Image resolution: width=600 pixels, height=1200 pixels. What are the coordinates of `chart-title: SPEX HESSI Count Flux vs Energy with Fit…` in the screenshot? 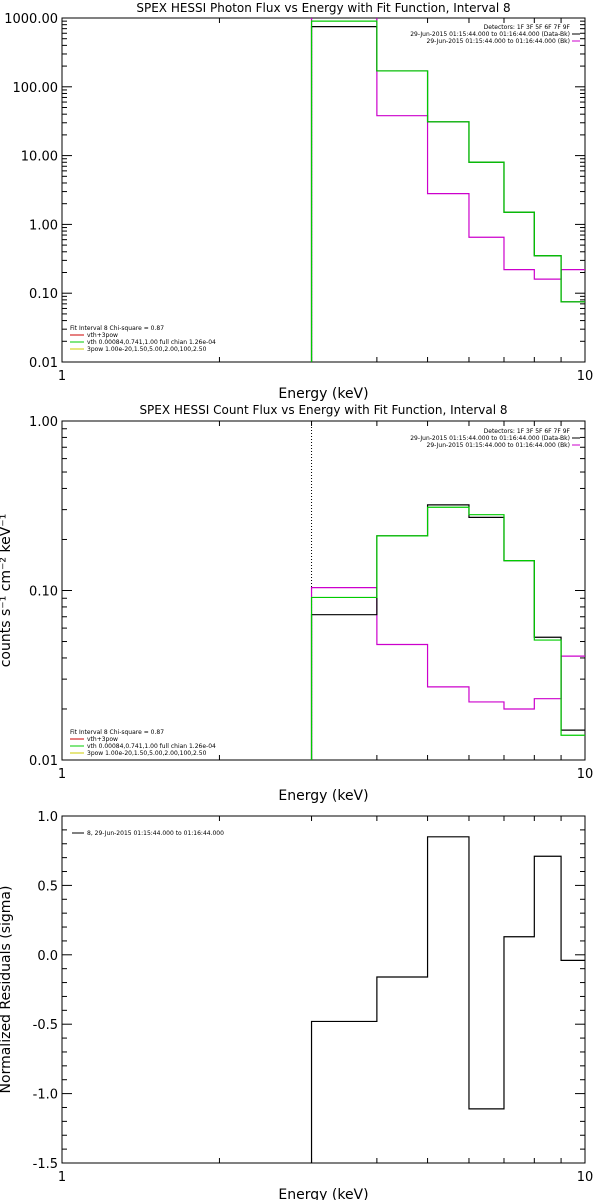 It's located at (323, 410).